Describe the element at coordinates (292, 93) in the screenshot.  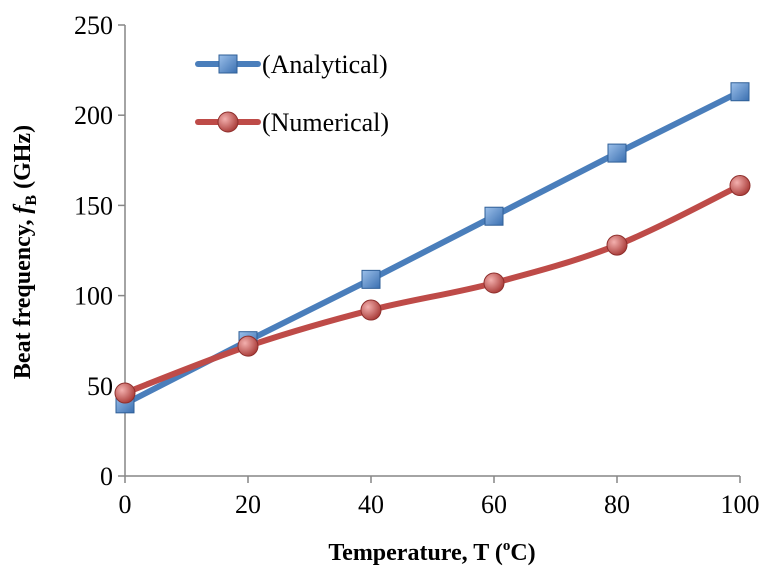
I see `legend: (Analytical) (Numerical)` at that location.